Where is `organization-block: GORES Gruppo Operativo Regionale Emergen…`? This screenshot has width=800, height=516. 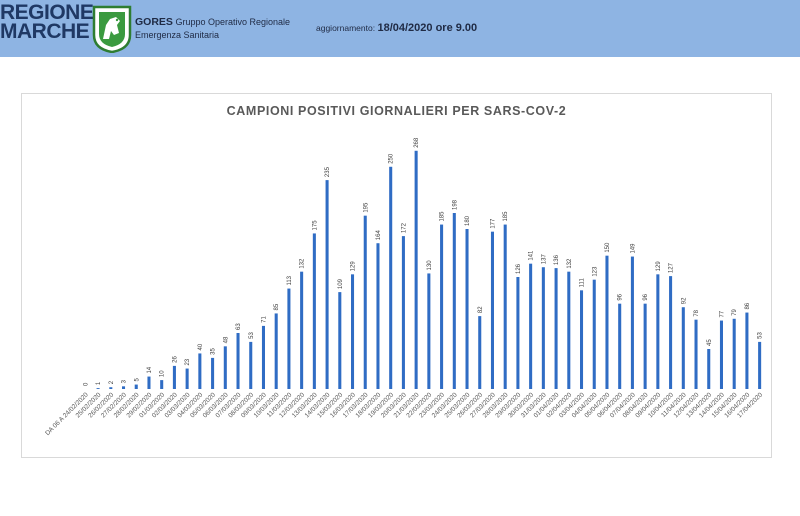 organization-block: GORES Gruppo Operativo Regionale Emergen… is located at coordinates (212, 29).